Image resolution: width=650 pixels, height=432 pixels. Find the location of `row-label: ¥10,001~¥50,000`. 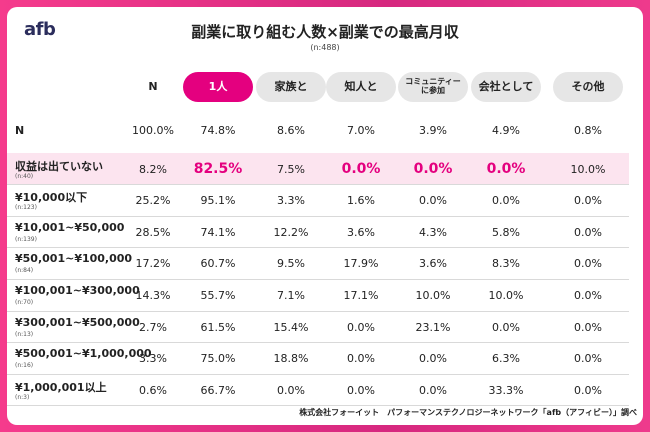

row-label: ¥10,001~¥50,000 is located at coordinates (70, 227).